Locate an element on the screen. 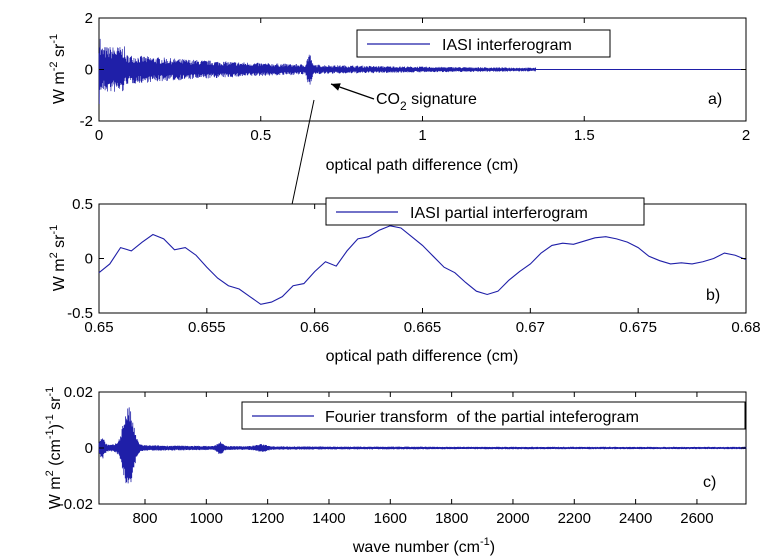 This screenshot has height=558, width=769. panel-a-legend-label: IASI interferogram is located at coordinates (507, 45).